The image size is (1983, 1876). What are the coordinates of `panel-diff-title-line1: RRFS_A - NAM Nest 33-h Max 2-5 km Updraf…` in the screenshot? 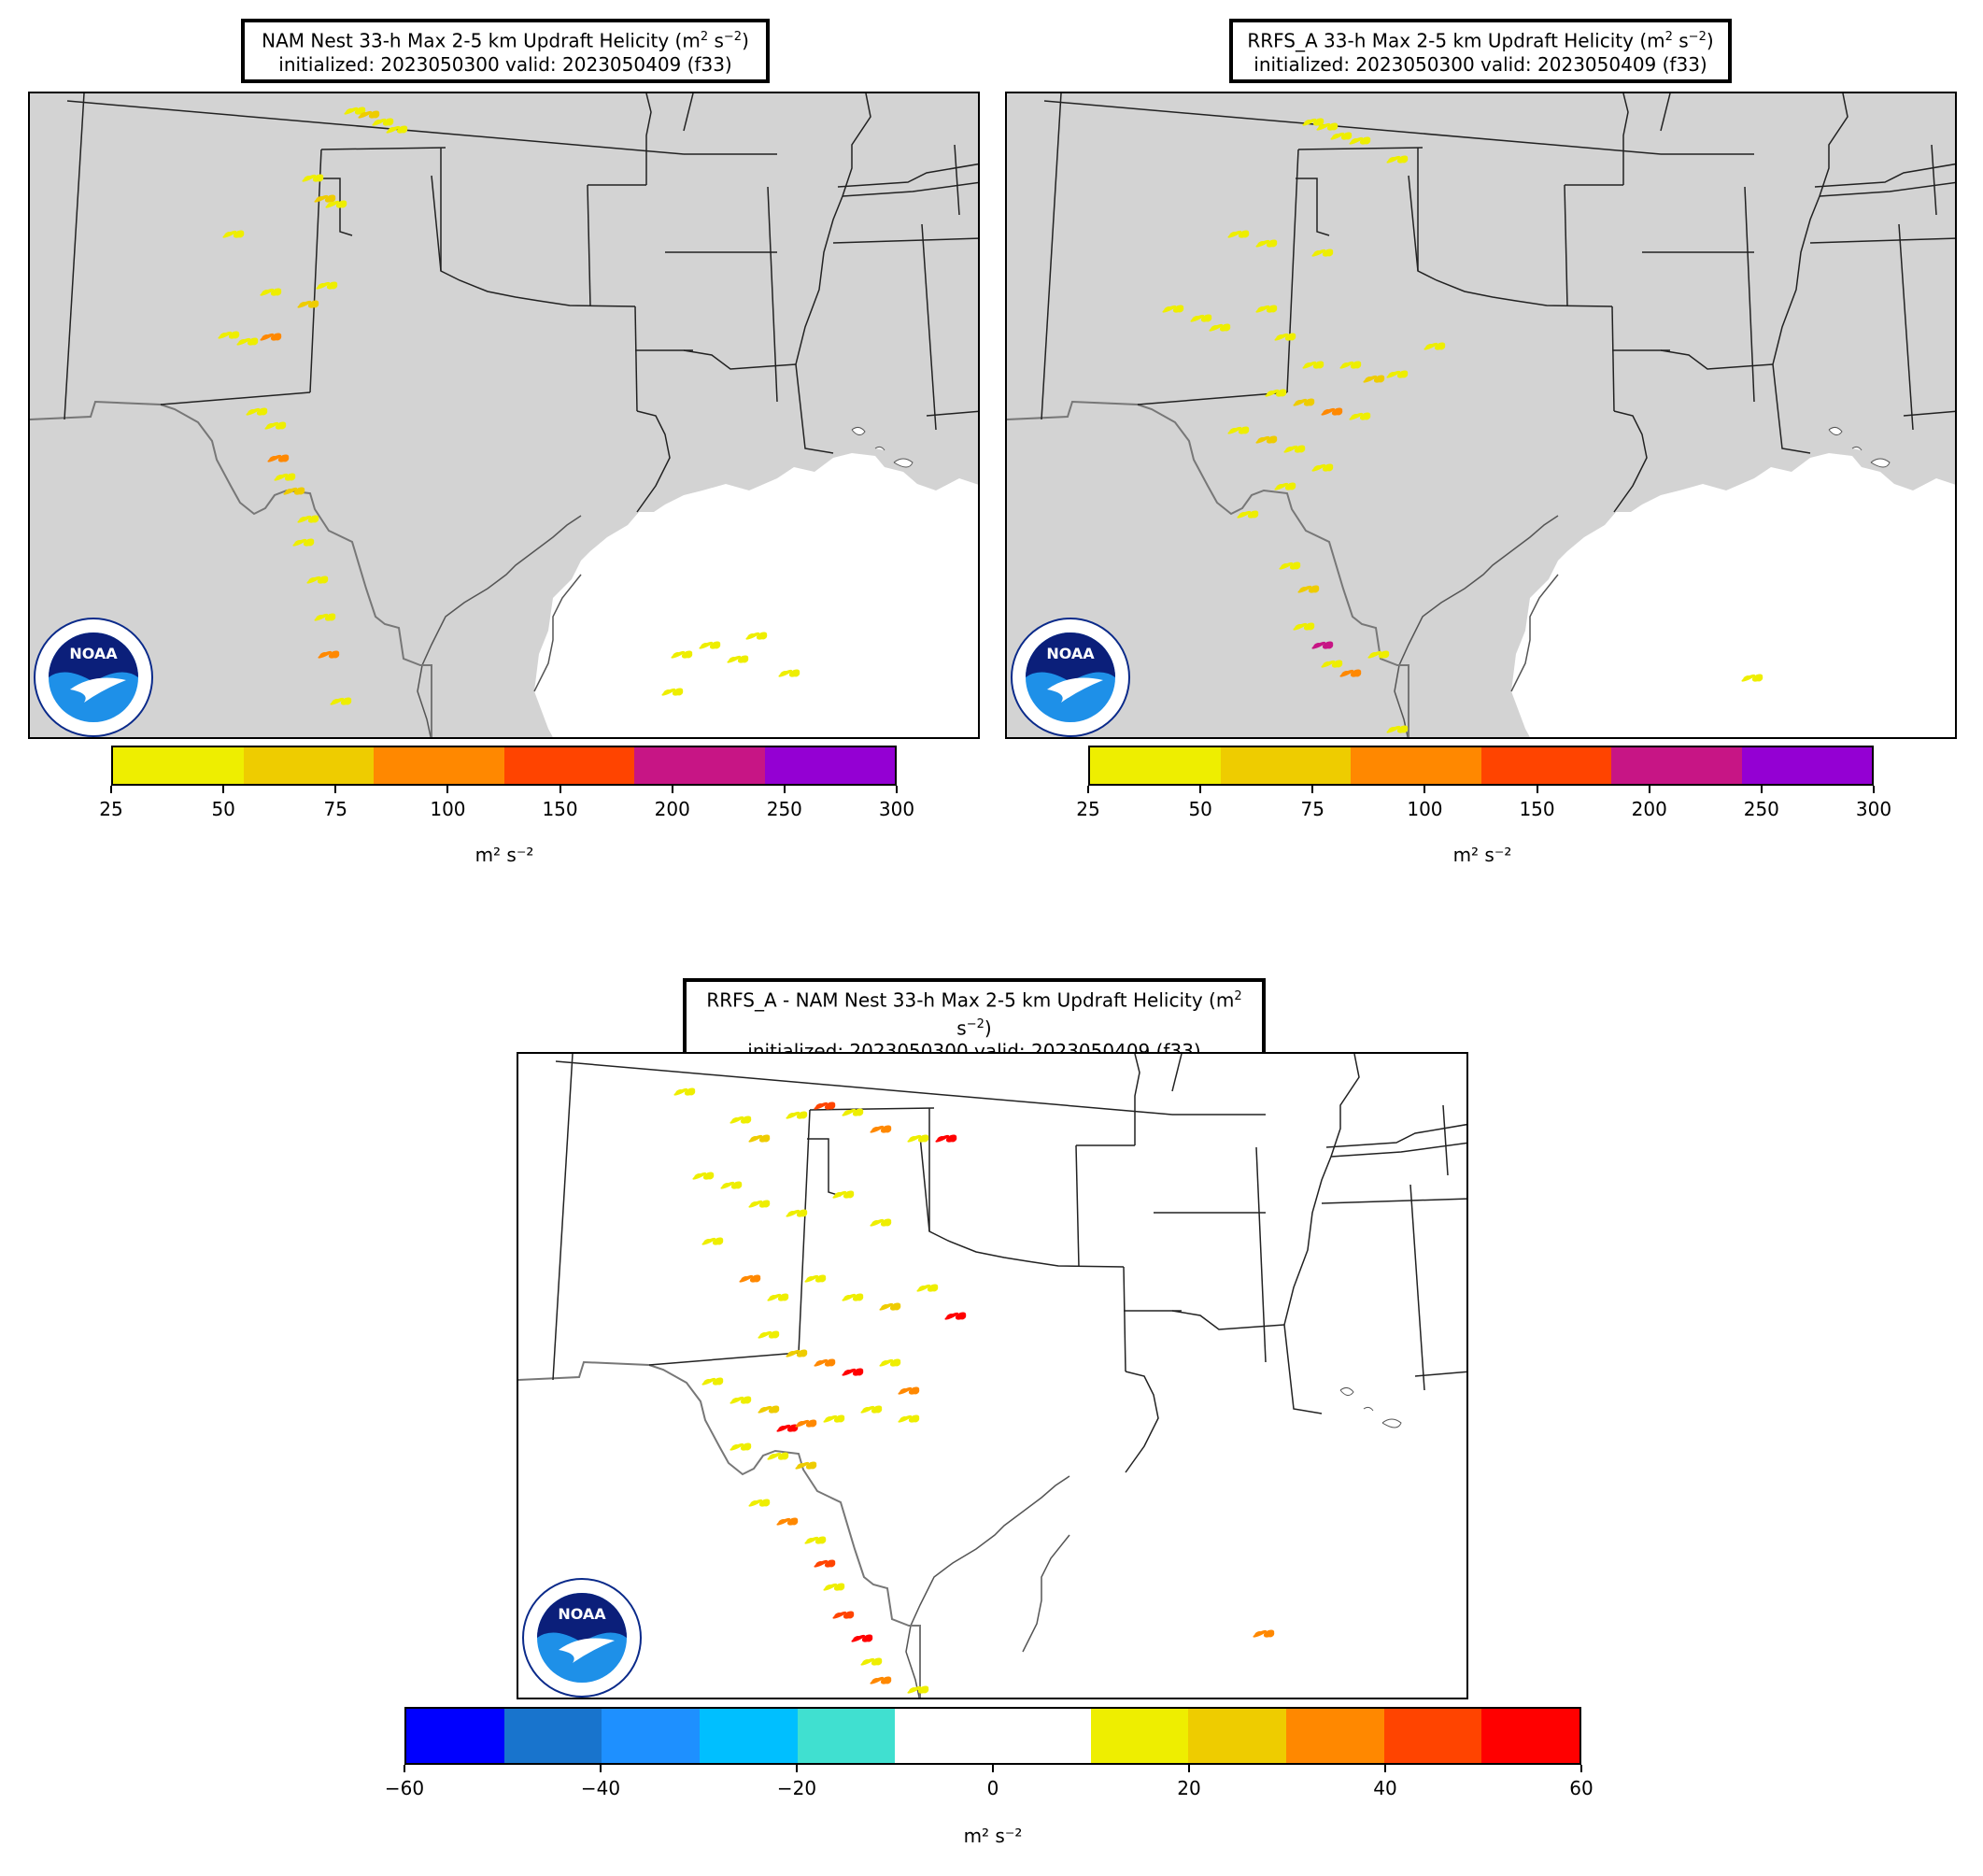 It's located at (970, 1000).